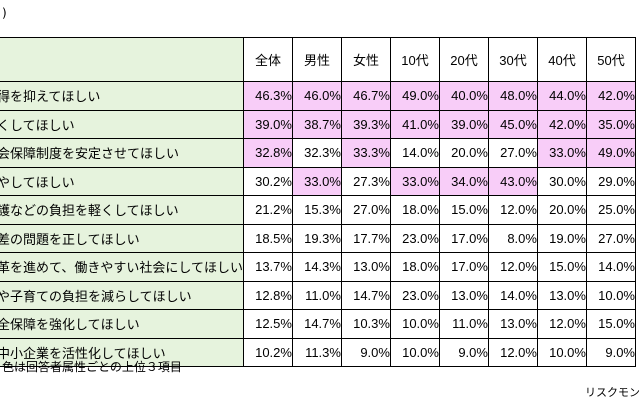 Image resolution: width=640 pixels, height=406 pixels. What do you see at coordinates (90, 154) in the screenshot?
I see `row-label-text: 会保障制度を安定させてほしい` at bounding box center [90, 154].